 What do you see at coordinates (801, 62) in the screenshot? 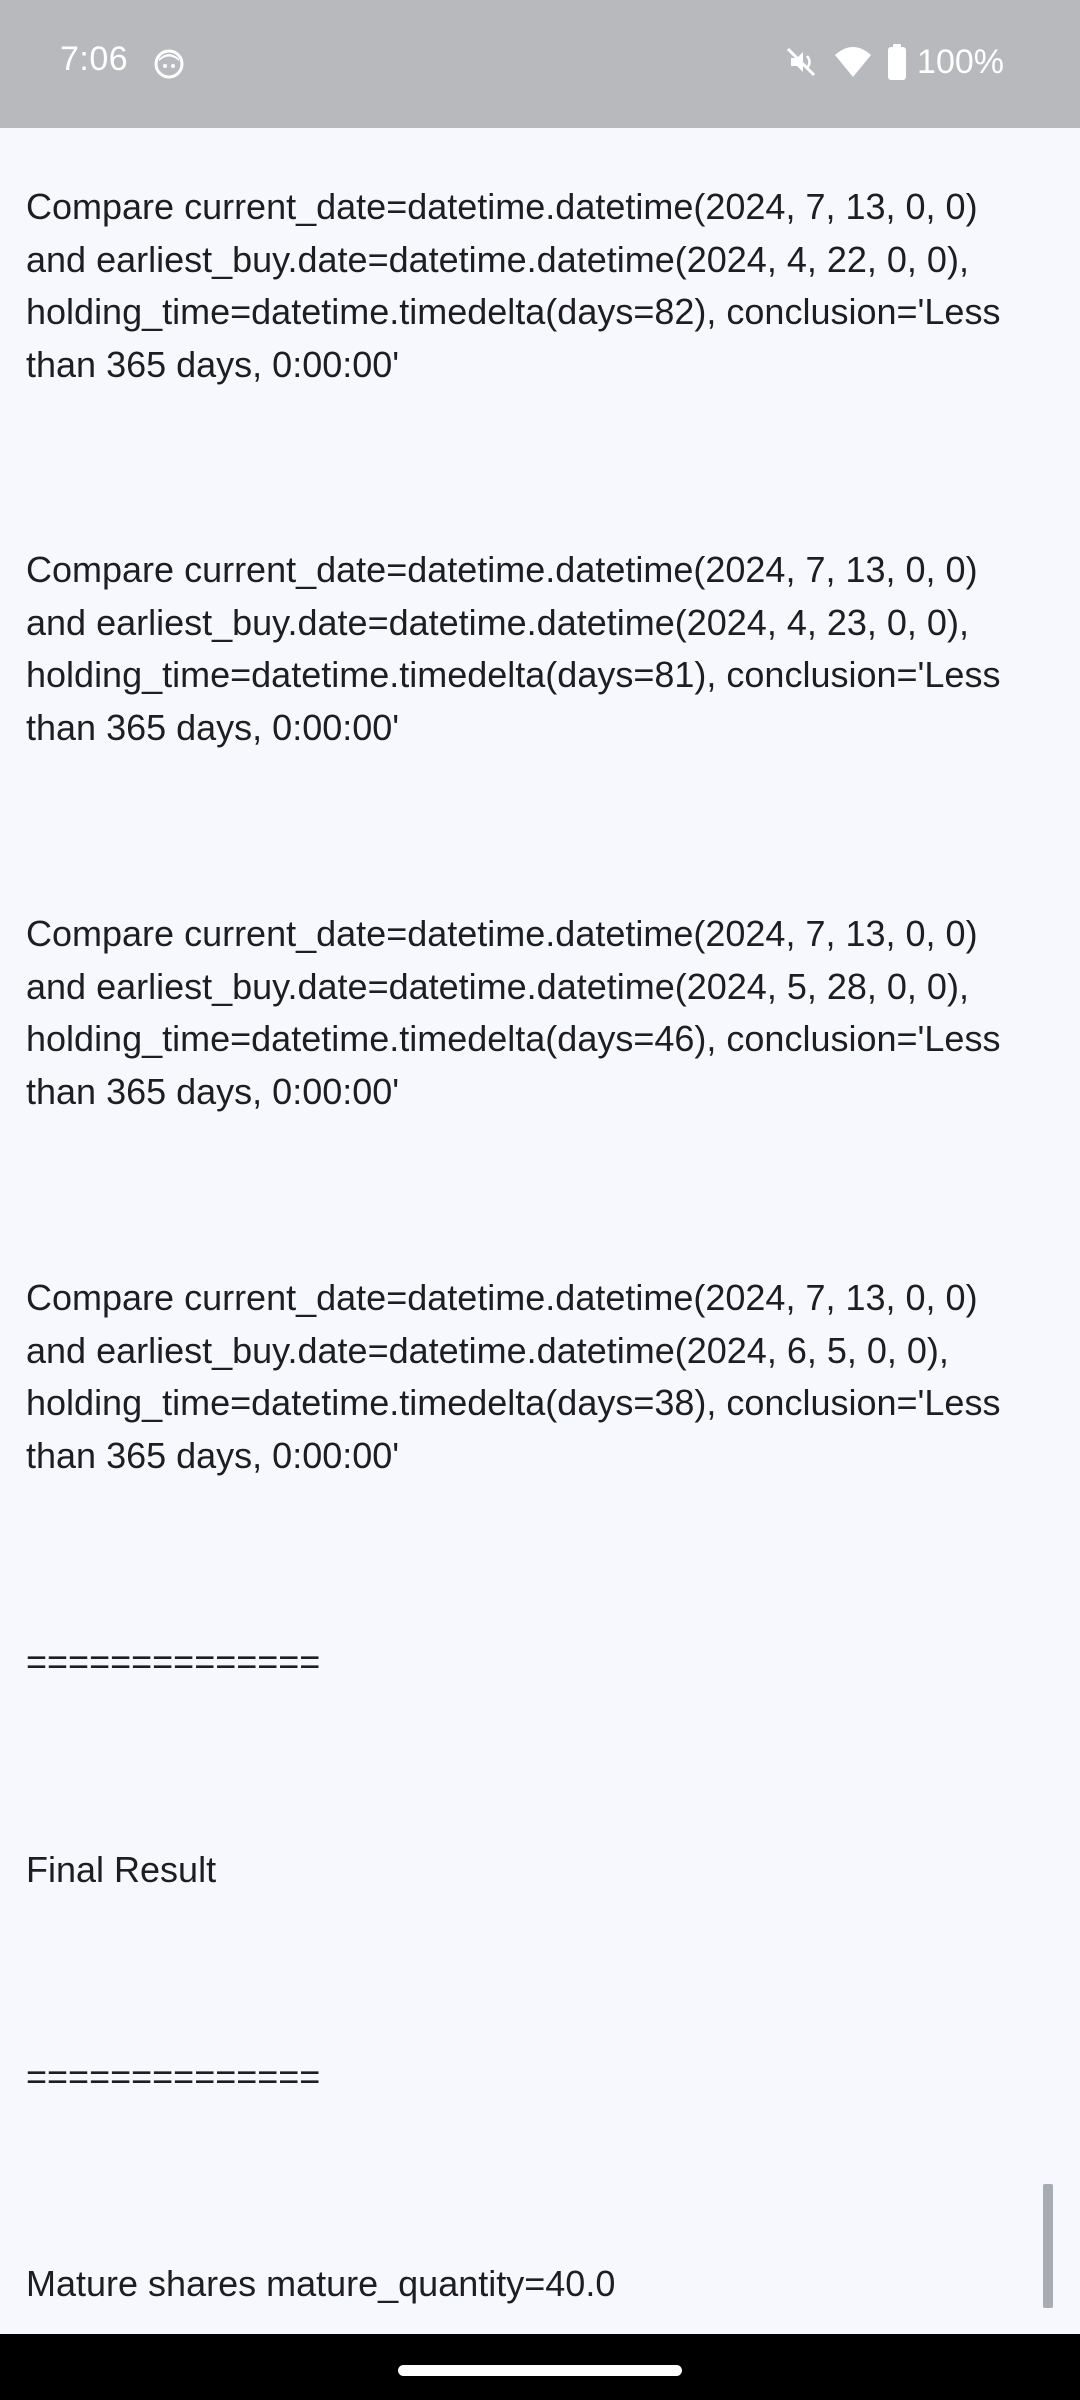
I see `mute-icon` at bounding box center [801, 62].